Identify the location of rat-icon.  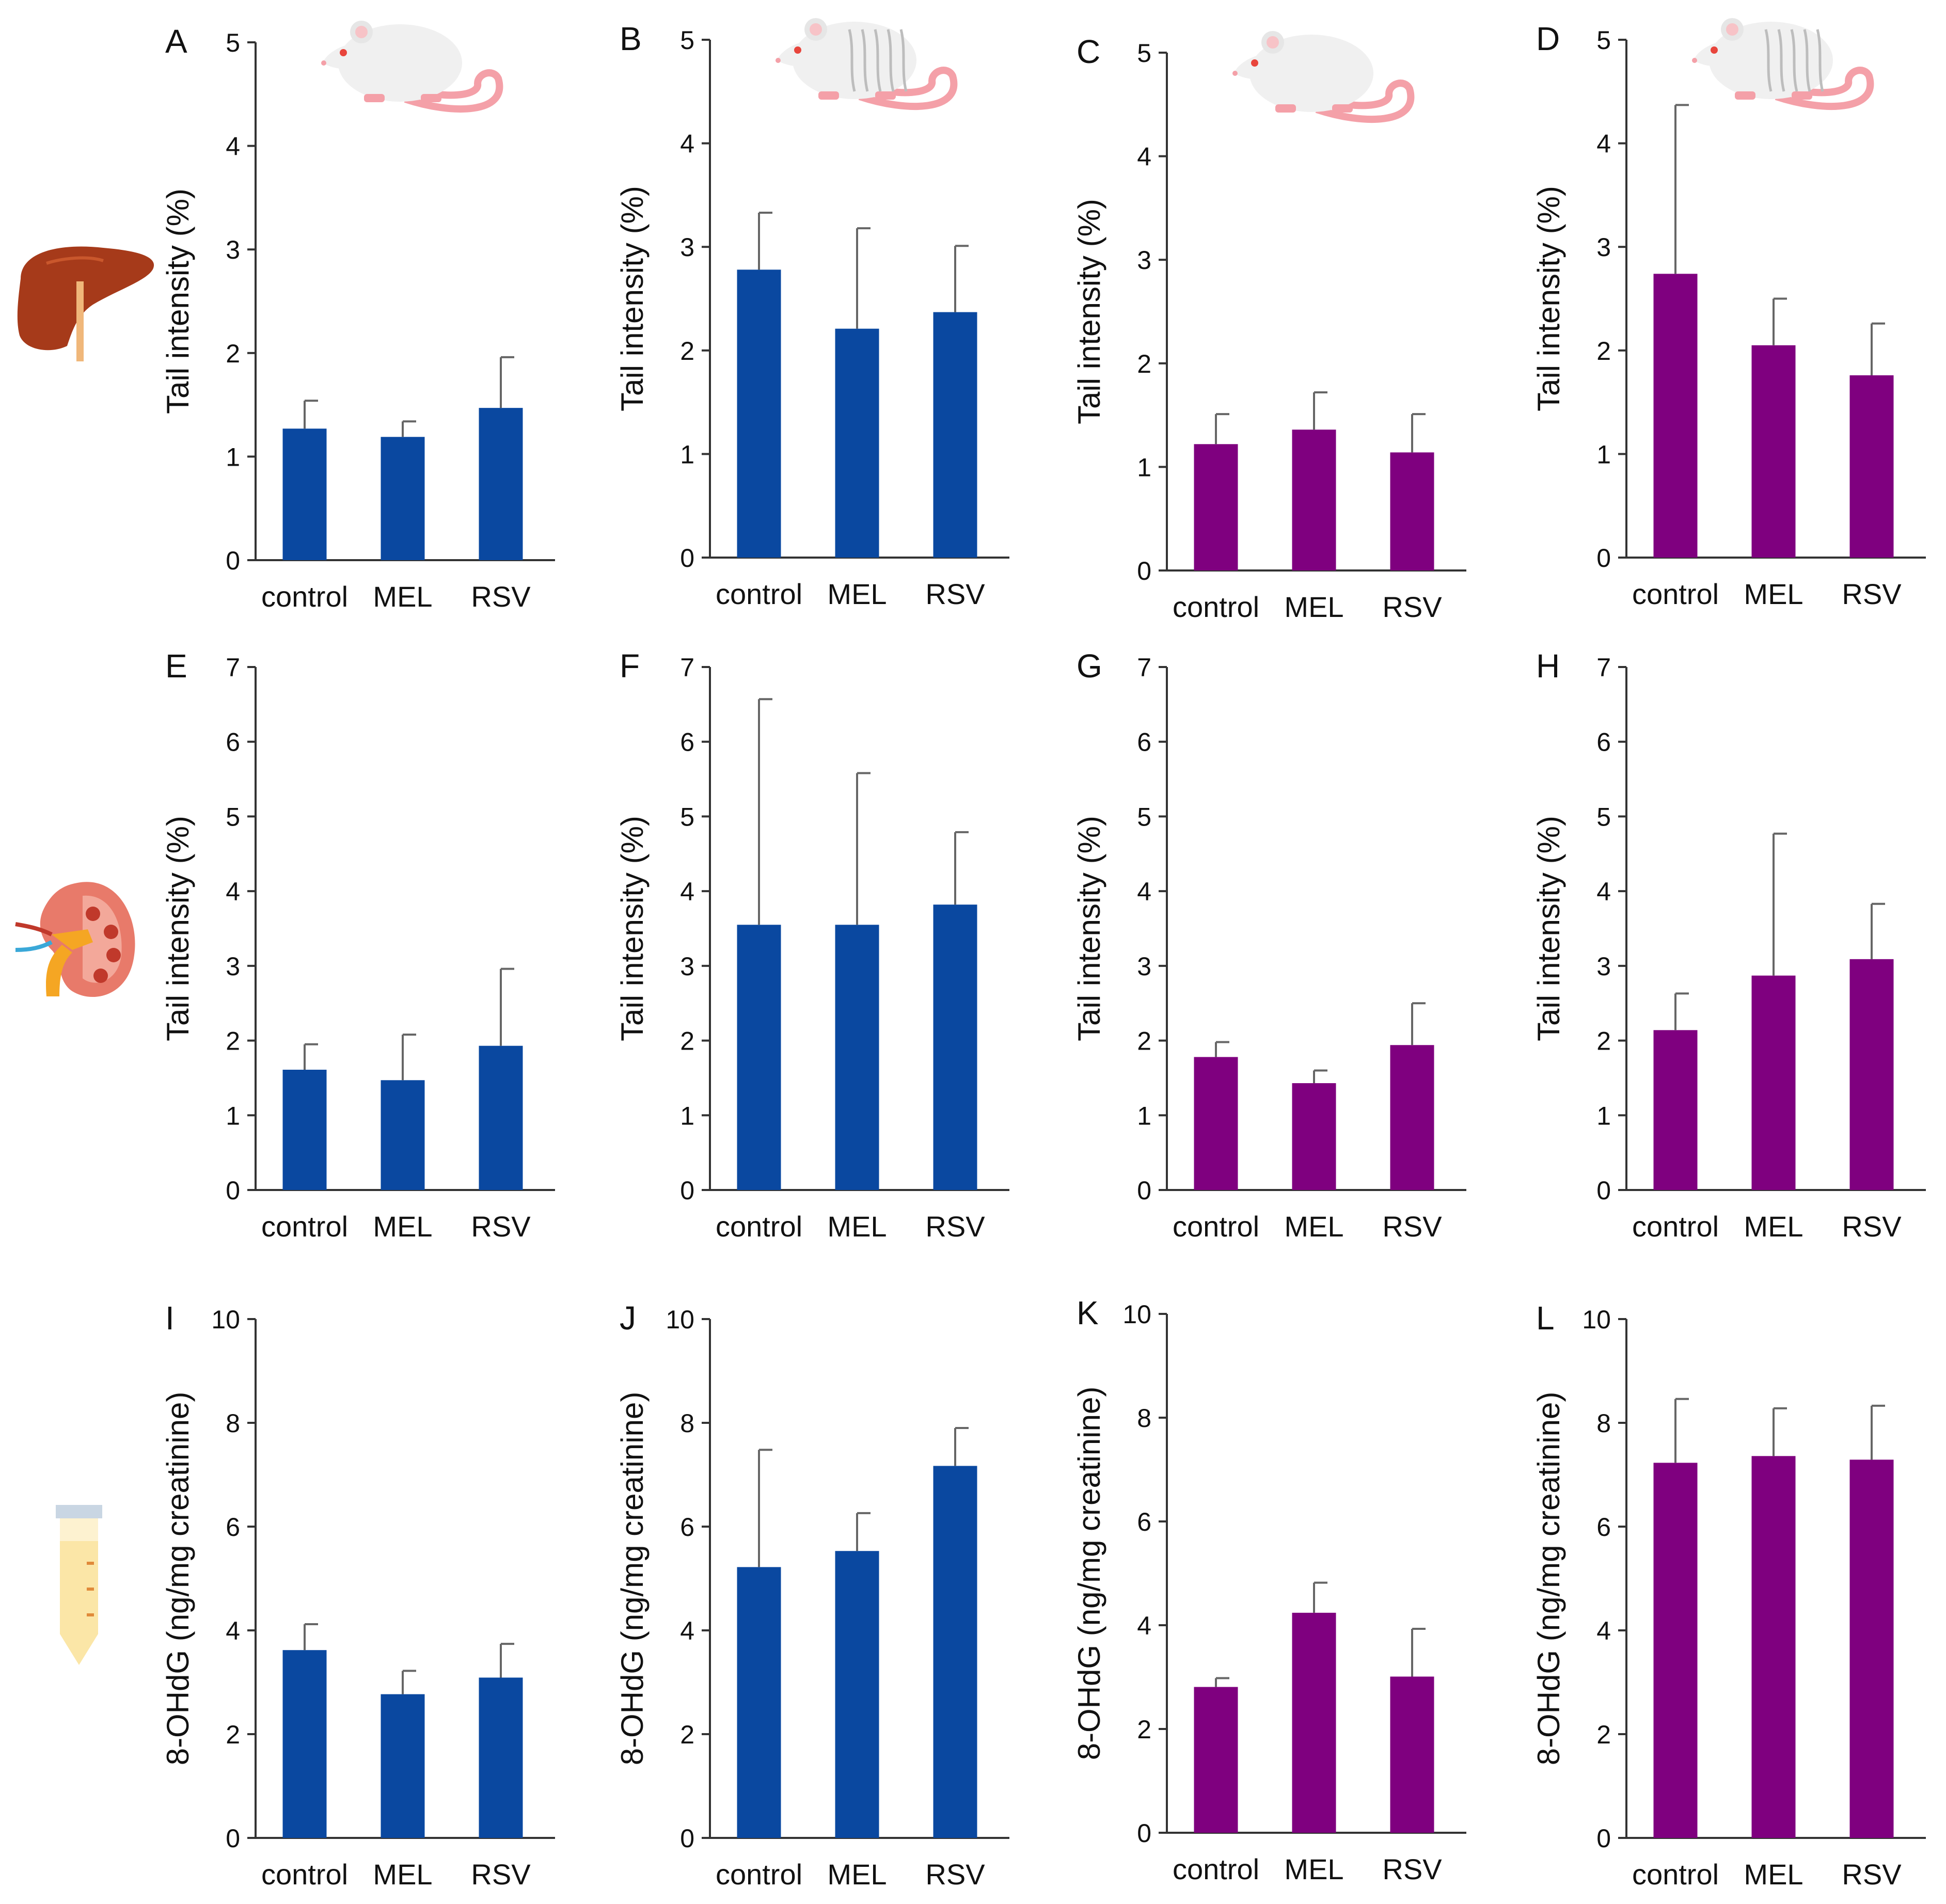
(1323, 77).